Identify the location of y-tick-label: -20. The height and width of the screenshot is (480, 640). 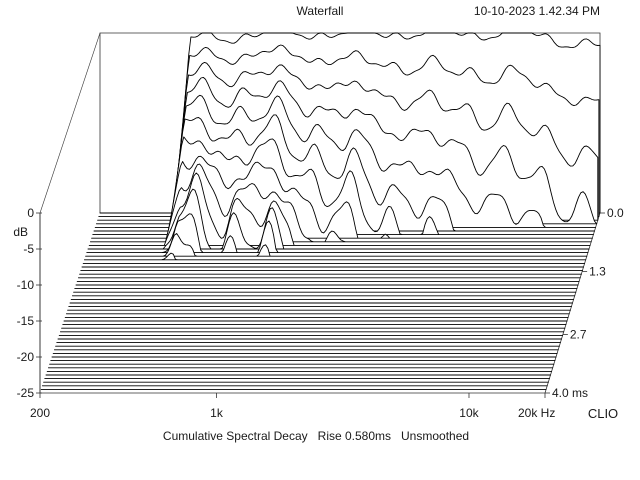
(26, 357).